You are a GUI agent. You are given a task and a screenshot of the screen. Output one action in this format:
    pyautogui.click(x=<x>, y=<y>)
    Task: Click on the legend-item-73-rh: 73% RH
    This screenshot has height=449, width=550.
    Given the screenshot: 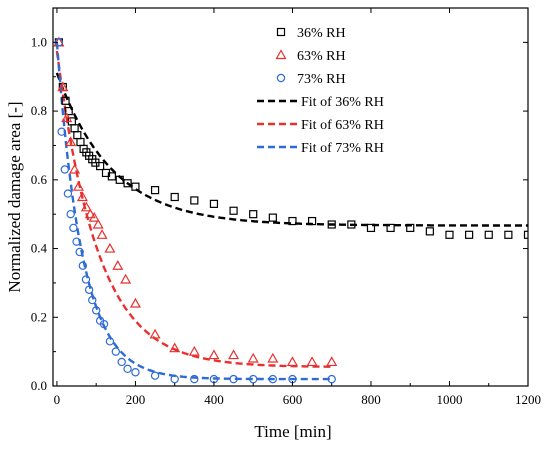 What is the action you would take?
    pyautogui.click(x=311, y=79)
    